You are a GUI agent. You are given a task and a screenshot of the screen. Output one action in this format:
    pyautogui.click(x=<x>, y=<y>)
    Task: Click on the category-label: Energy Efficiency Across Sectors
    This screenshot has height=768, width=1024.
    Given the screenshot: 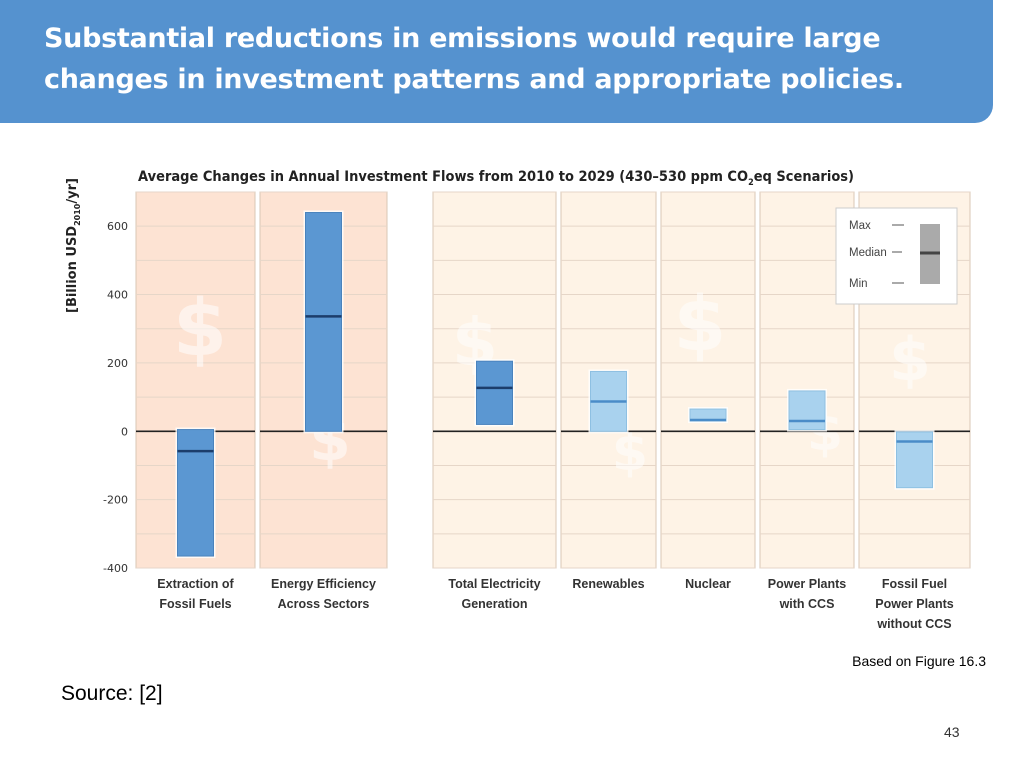 What is the action you would take?
    pyautogui.click(x=323, y=594)
    